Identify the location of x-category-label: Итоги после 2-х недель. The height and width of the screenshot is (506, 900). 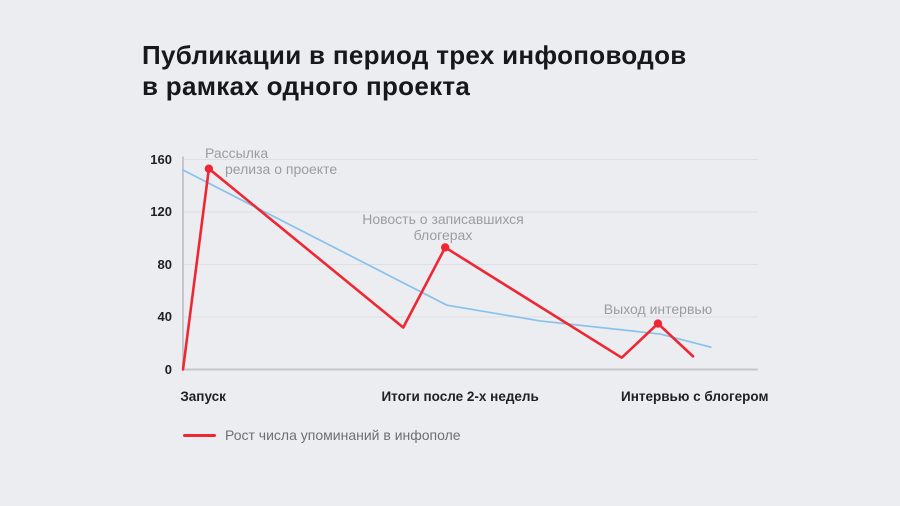
(460, 396).